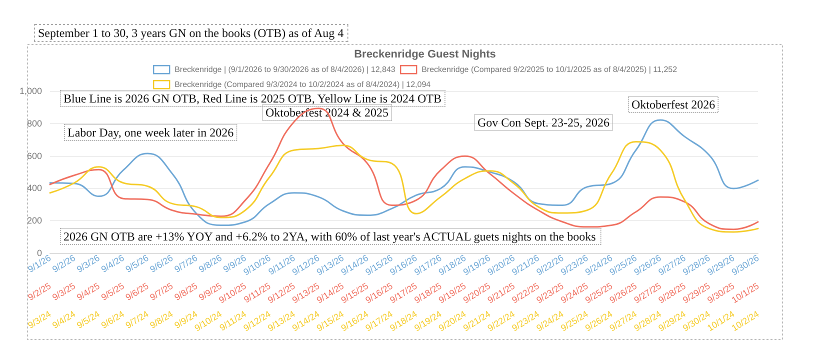  I want to click on annotation: Gov Con Sept. 23-25, 2026, so click(544, 123).